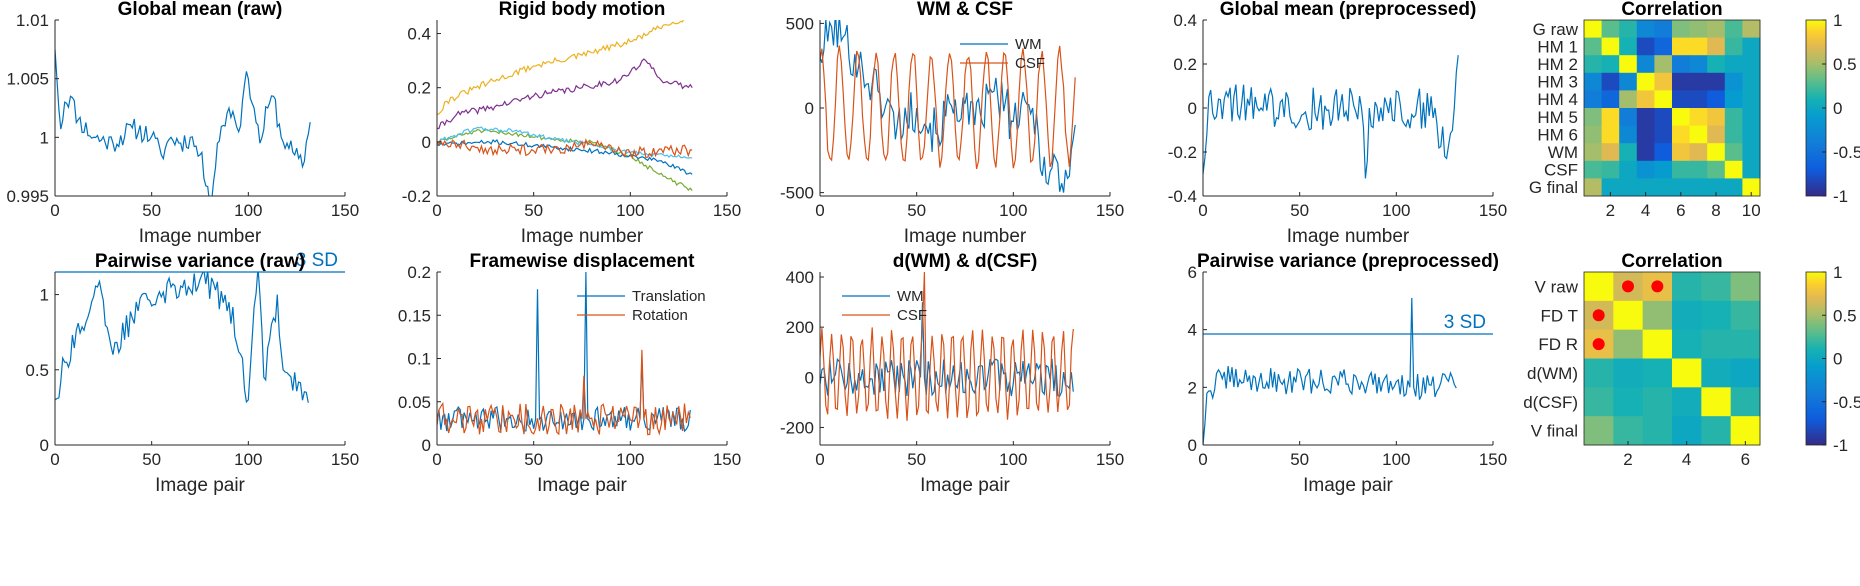 This screenshot has height=586, width=1860. What do you see at coordinates (1846, 402) in the screenshot?
I see `corr_bottom-colorbar-tick-label: -0.5` at bounding box center [1846, 402].